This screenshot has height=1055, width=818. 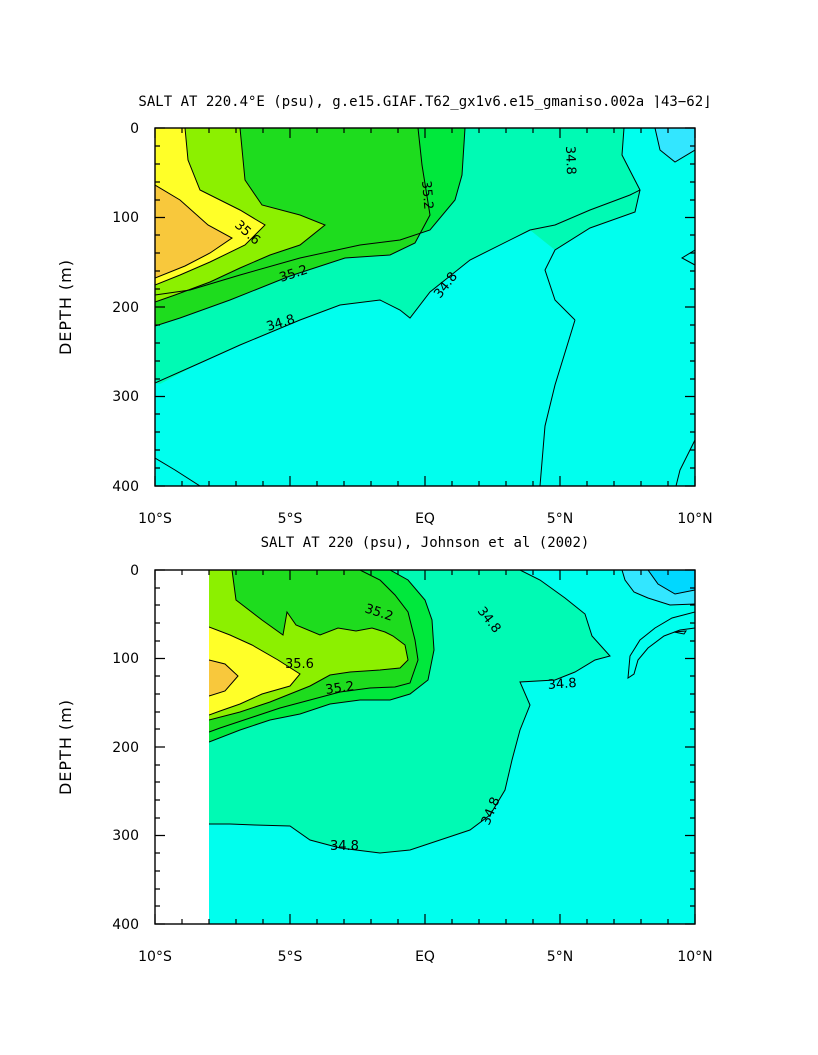 What do you see at coordinates (125, 308) in the screenshot?
I see `top-y-tick-label-200: 200` at bounding box center [125, 308].